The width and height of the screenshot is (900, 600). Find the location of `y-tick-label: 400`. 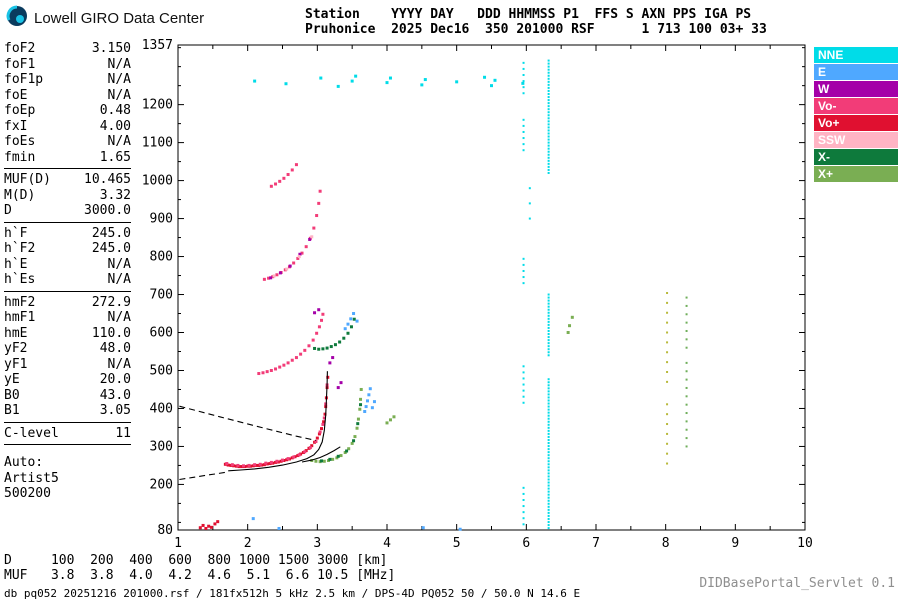

y-tick-label: 400 is located at coordinates (161, 408).